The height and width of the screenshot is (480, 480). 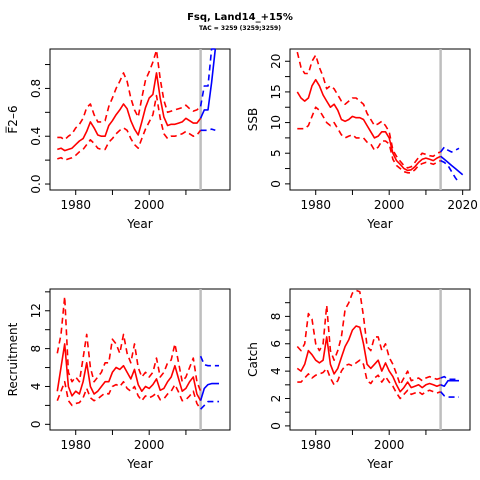 What do you see at coordinates (462, 205) in the screenshot?
I see `x-tick-label: 2020` at bounding box center [462, 205].